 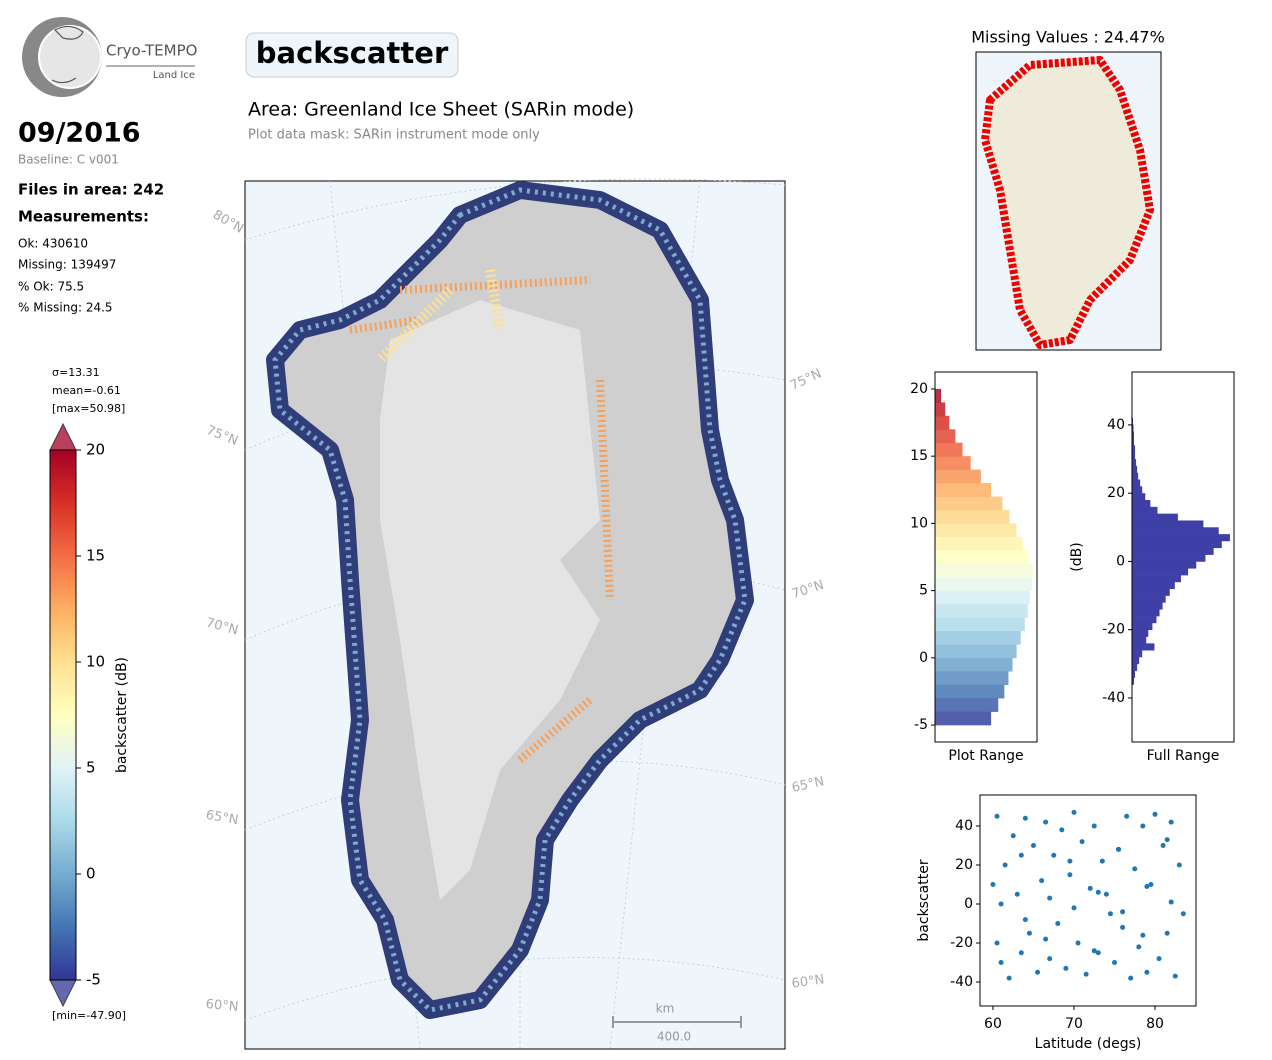 I want to click on y-tick-label: 40, so click(x=964, y=826).